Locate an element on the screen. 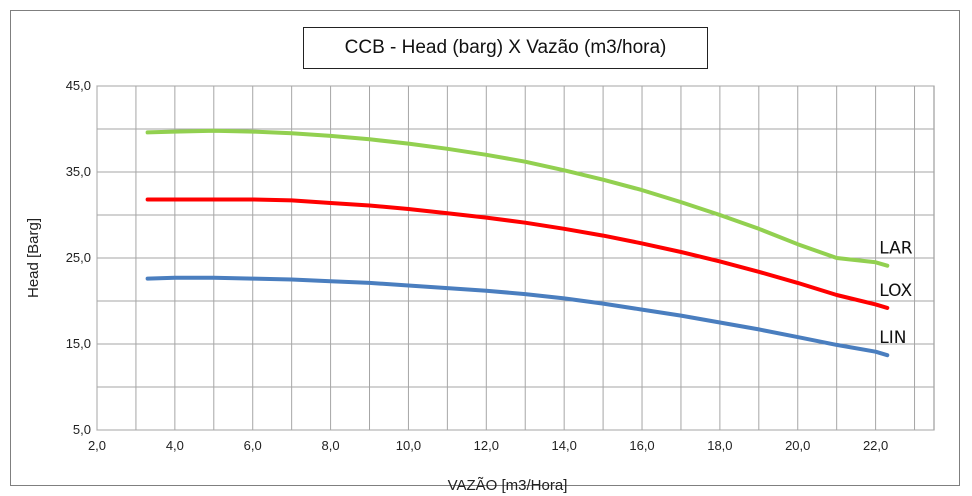  x-tick-label: 18,0 is located at coordinates (719, 445).